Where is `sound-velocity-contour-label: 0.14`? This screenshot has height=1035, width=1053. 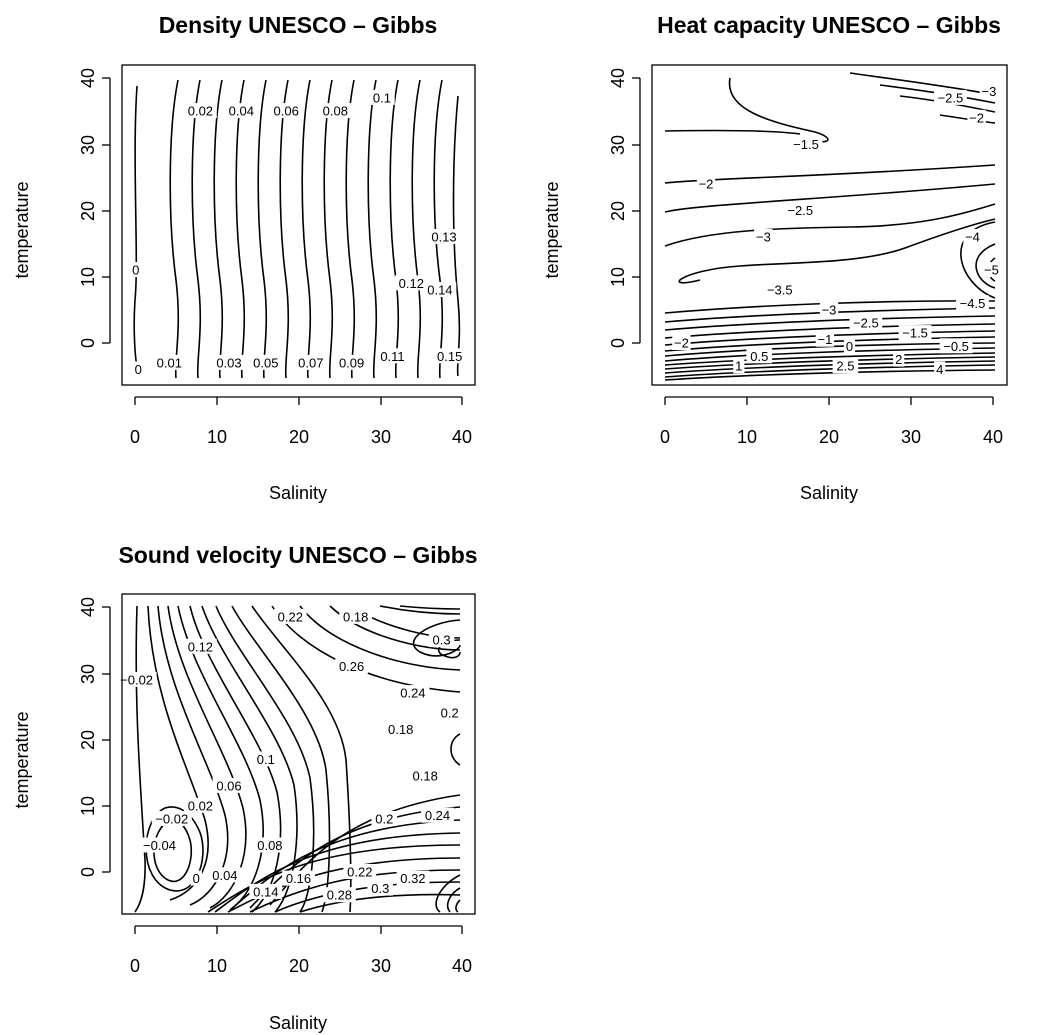
sound-velocity-contour-label: 0.14 is located at coordinates (265, 891).